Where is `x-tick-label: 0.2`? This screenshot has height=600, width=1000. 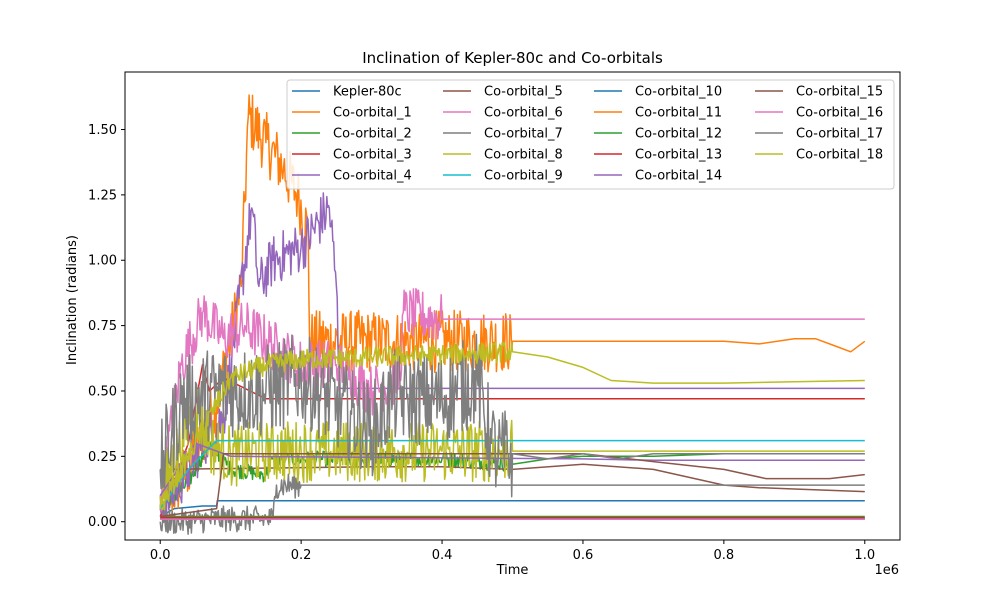
x-tick-label: 0.2 is located at coordinates (301, 555).